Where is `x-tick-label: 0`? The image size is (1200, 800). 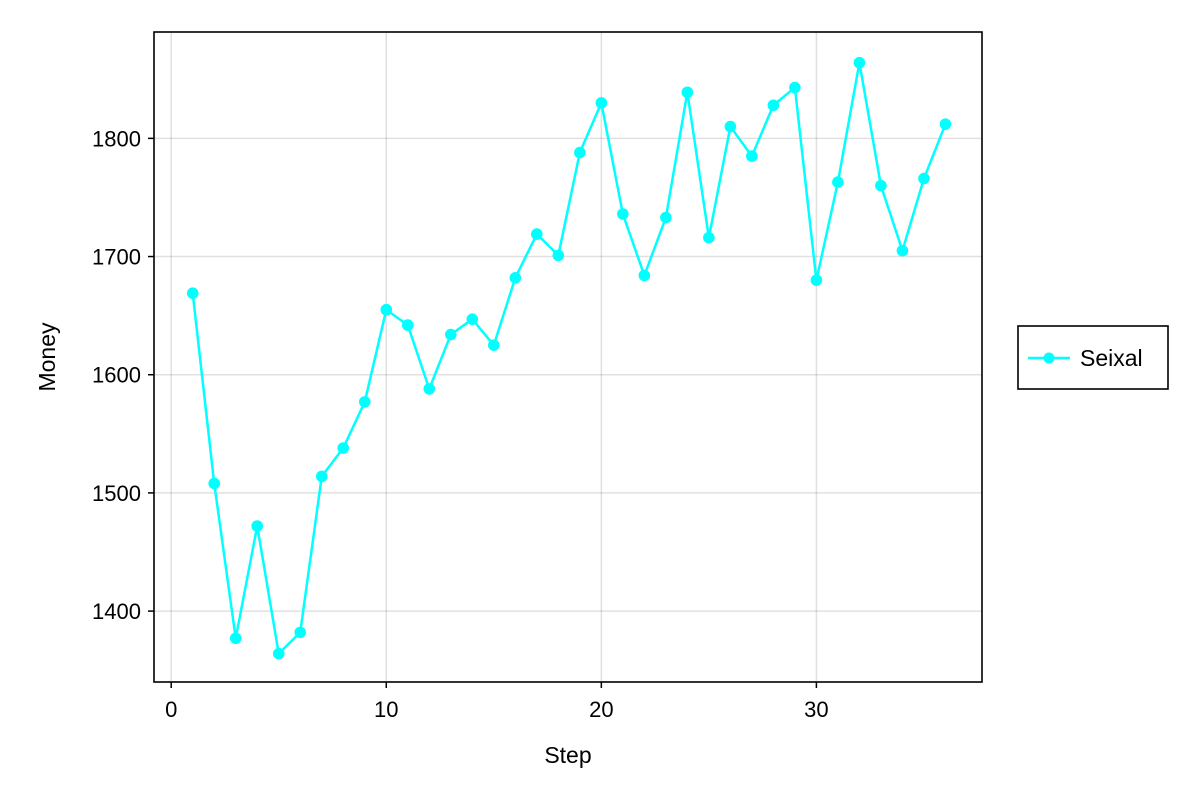 x-tick-label: 0 is located at coordinates (171, 709).